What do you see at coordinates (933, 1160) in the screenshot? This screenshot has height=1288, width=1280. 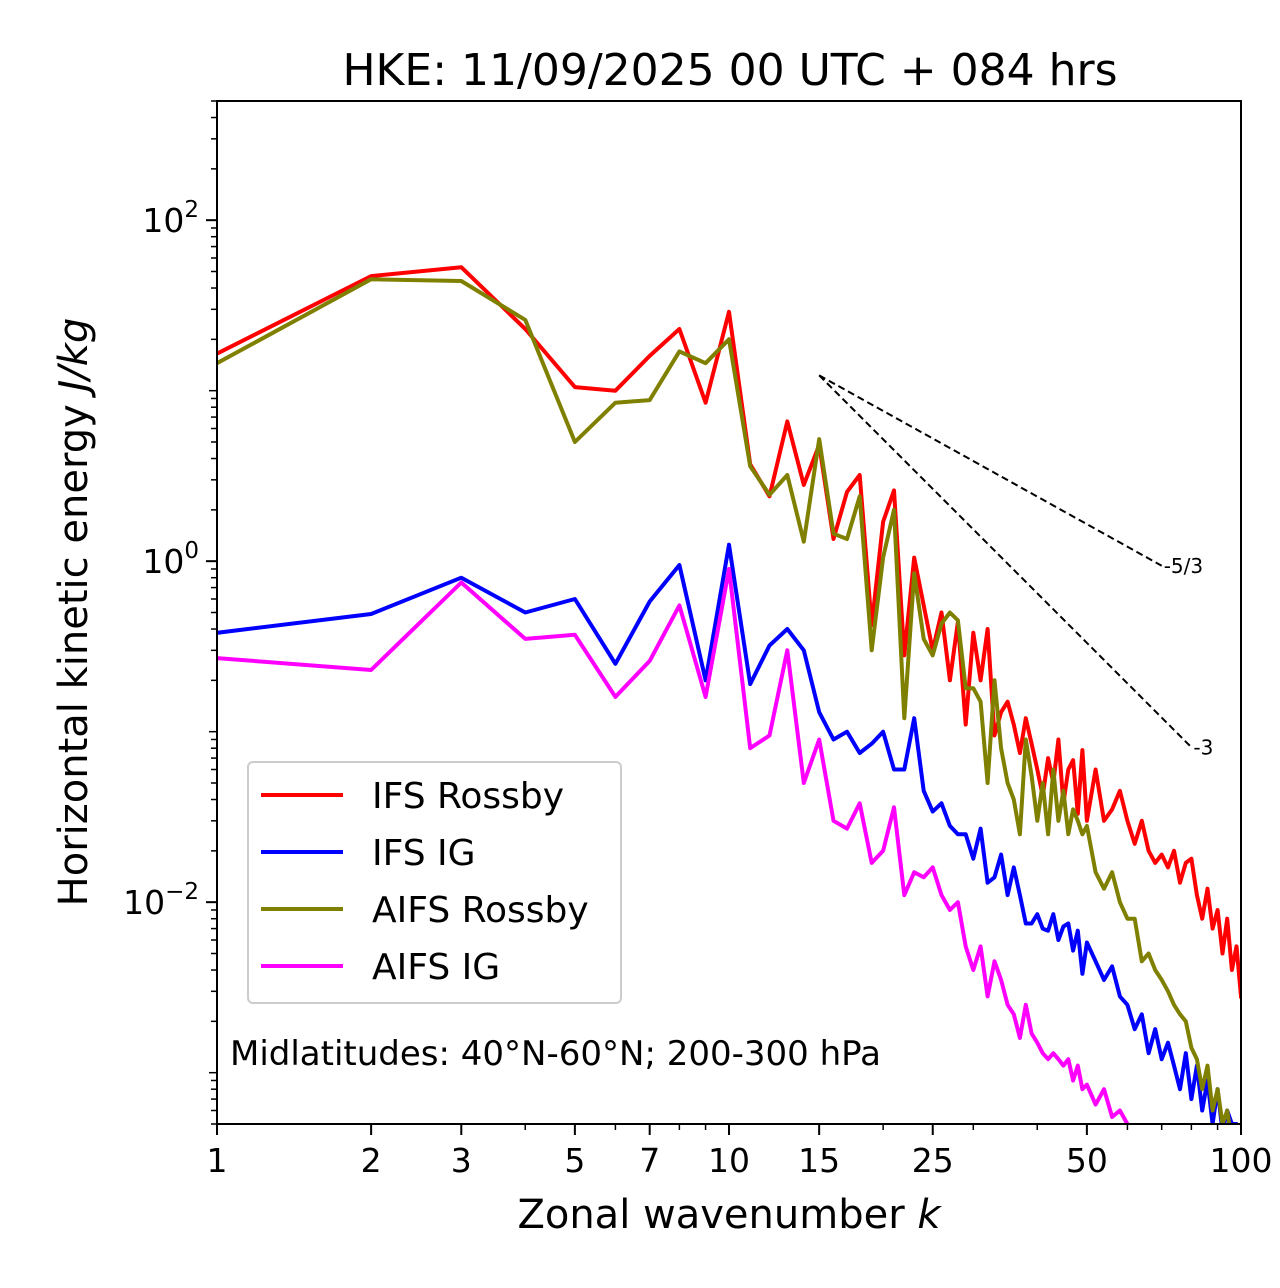 I see `x-tick-label-25: 25` at bounding box center [933, 1160].